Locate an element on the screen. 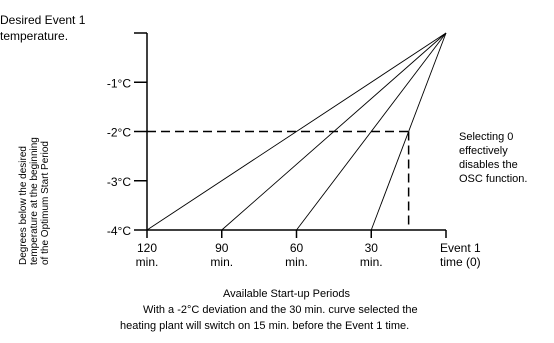 Image resolution: width=554 pixels, height=343 pixels. y-tick-label: -1°C is located at coordinates (119, 83).